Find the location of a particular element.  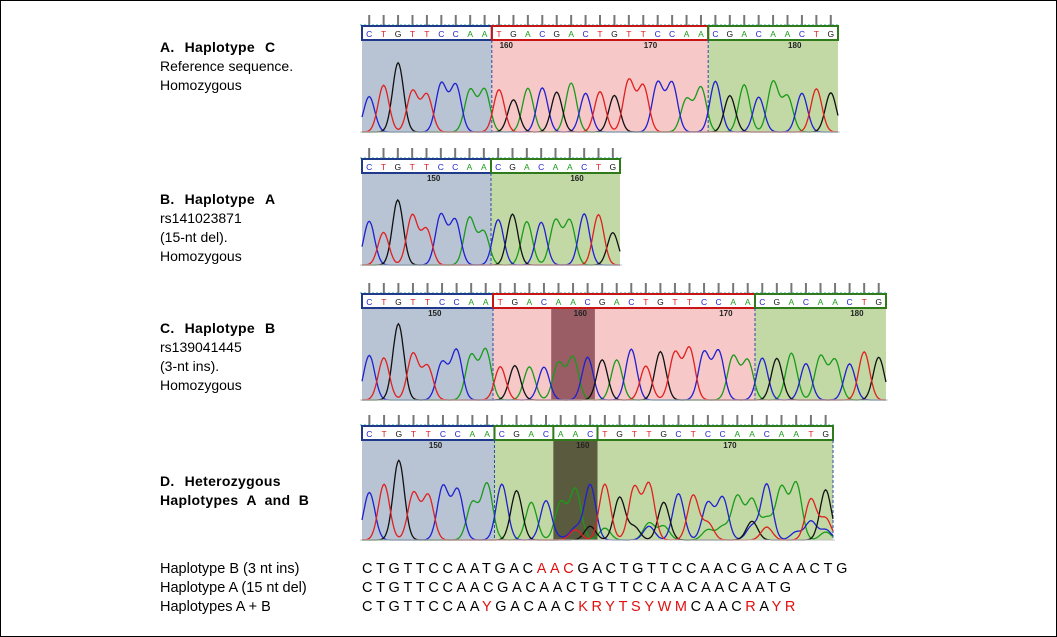

panel-c-desc-2: (3-nt ins). is located at coordinates (190, 366).